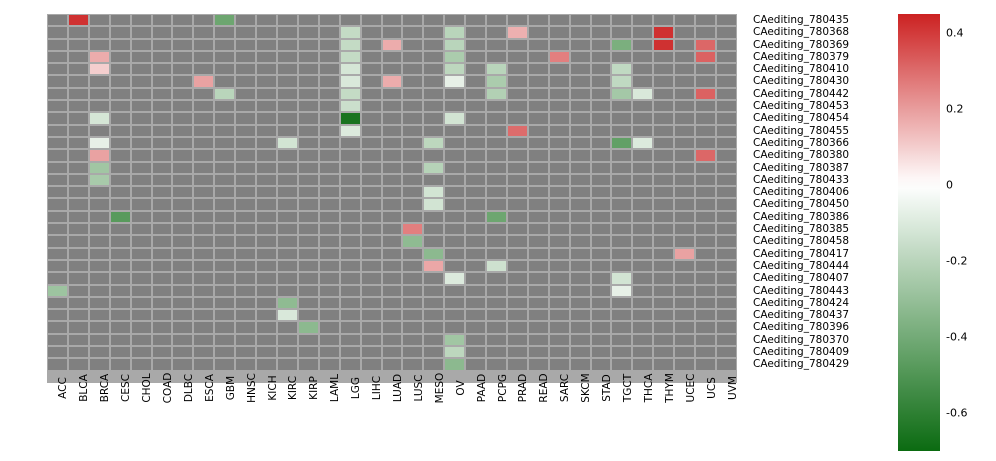 The height and width of the screenshot is (461, 996). Describe the element at coordinates (957, 413) in the screenshot. I see `colorbar-tick-label: -0.6` at that location.